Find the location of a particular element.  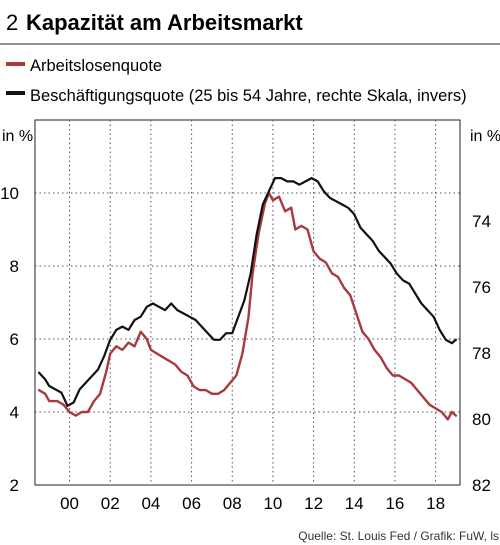

left-tick-label: 10 is located at coordinates (9, 193).